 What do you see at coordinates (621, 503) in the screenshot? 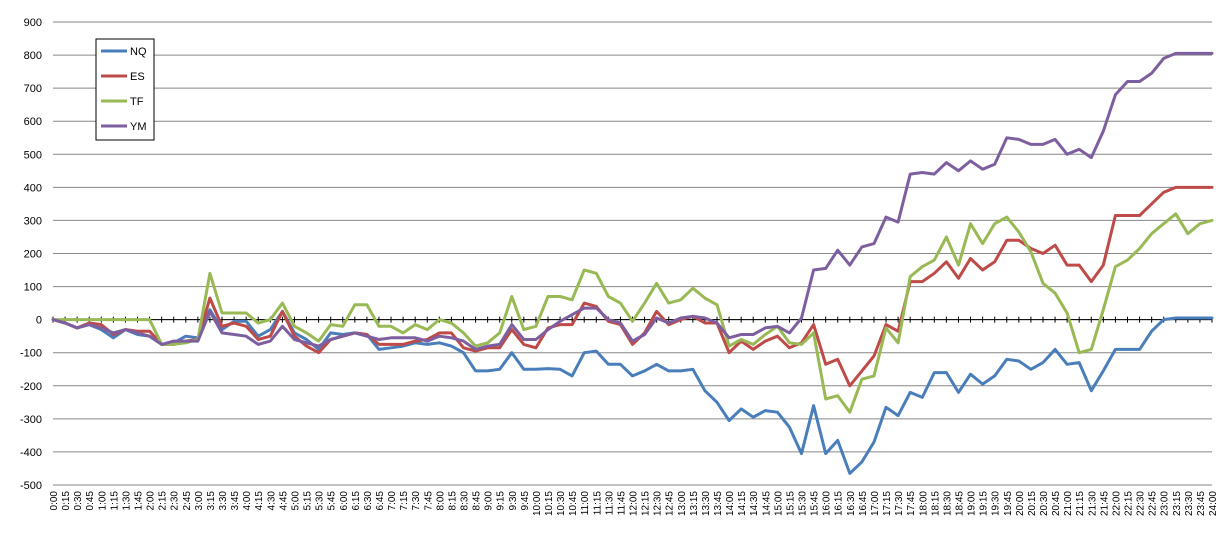
I see `x-tick-label: 11:45` at bounding box center [621, 503].